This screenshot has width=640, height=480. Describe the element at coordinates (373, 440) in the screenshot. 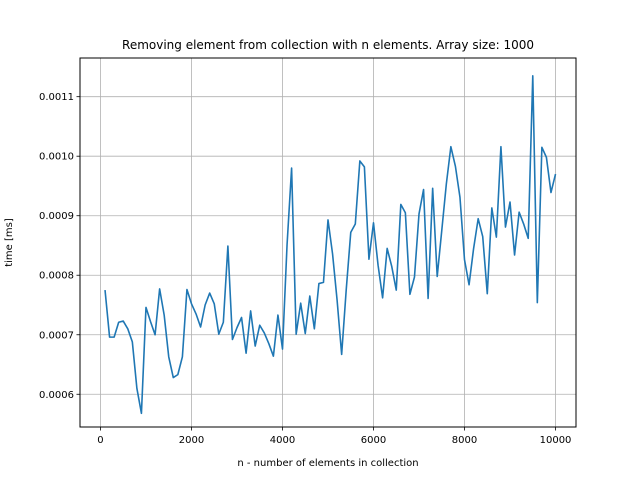

I see `x-tick-label: 6000` at that location.